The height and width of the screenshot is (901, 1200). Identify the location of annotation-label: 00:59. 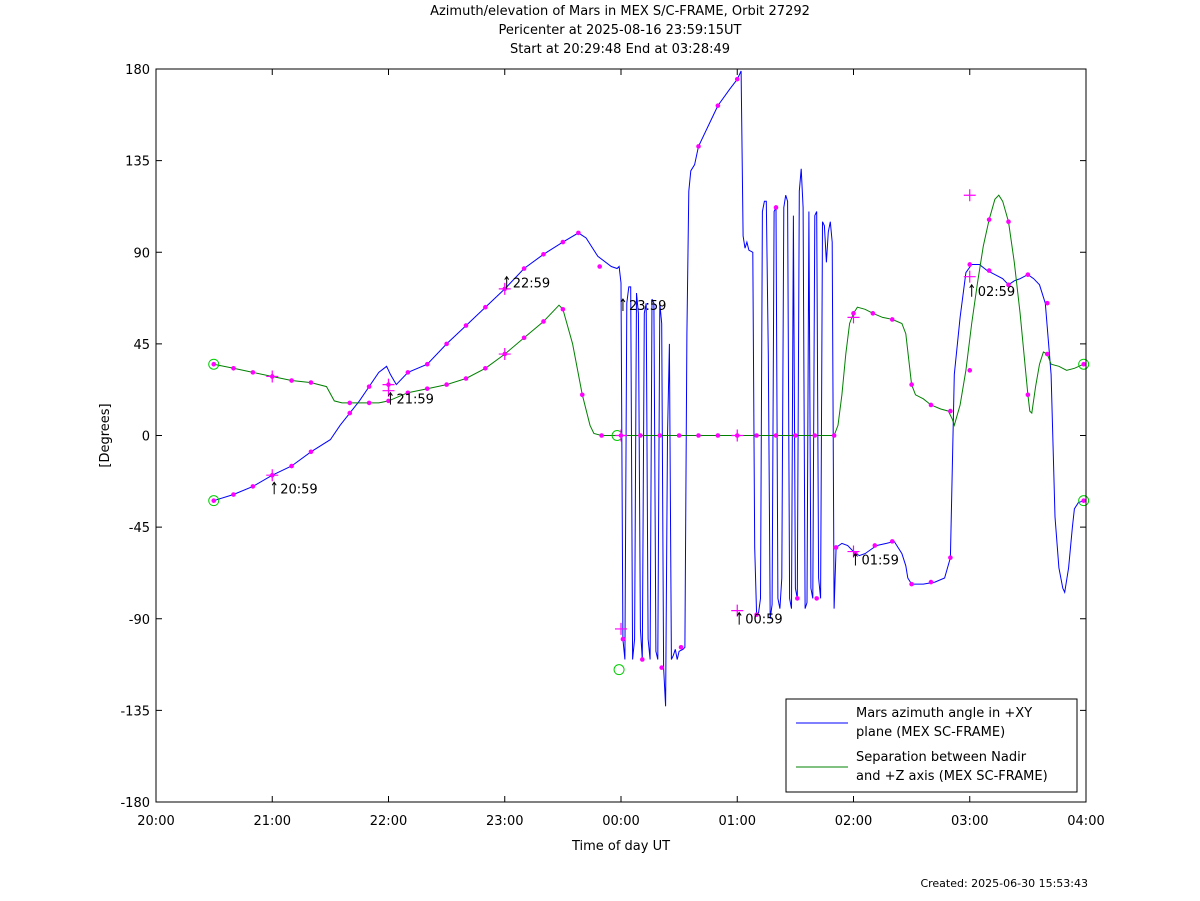
(763, 620).